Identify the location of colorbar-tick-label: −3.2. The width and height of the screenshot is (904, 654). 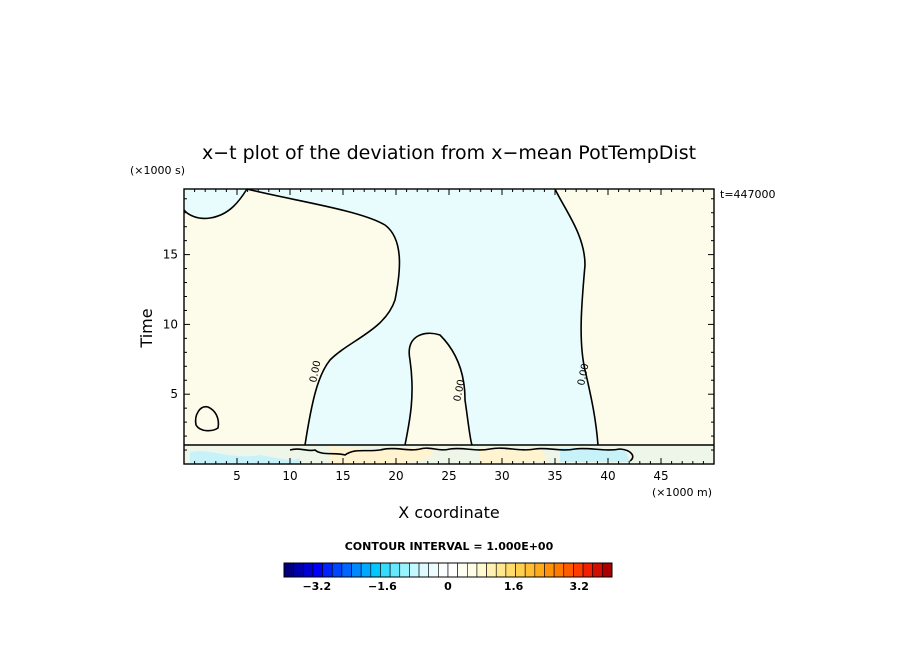
(316, 586).